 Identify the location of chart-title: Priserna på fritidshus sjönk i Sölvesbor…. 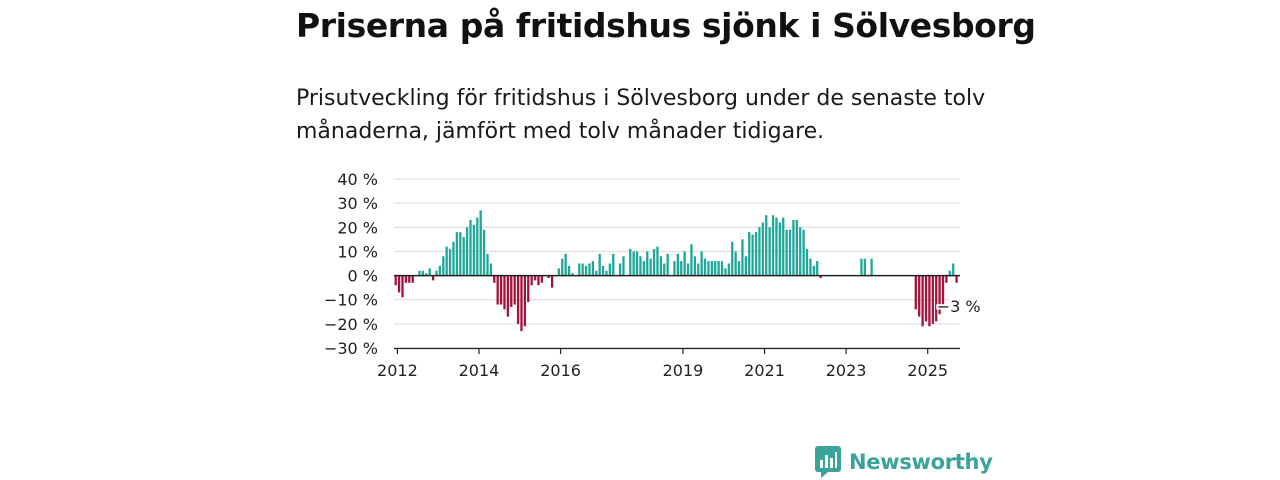
(666, 25).